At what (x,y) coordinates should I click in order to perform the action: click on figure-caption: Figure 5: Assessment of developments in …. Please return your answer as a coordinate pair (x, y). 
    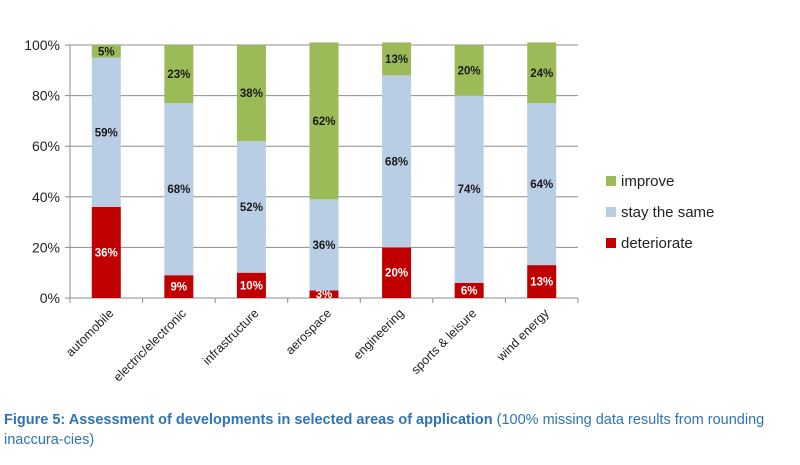
    Looking at the image, I should click on (399, 430).